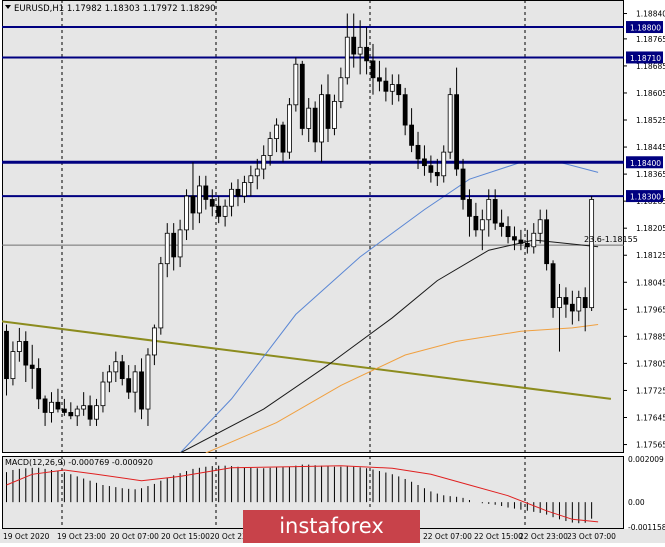 Image resolution: width=665 pixels, height=547 pixels. I want to click on time-axis-label: 19 Oct 23:00, so click(81, 536).